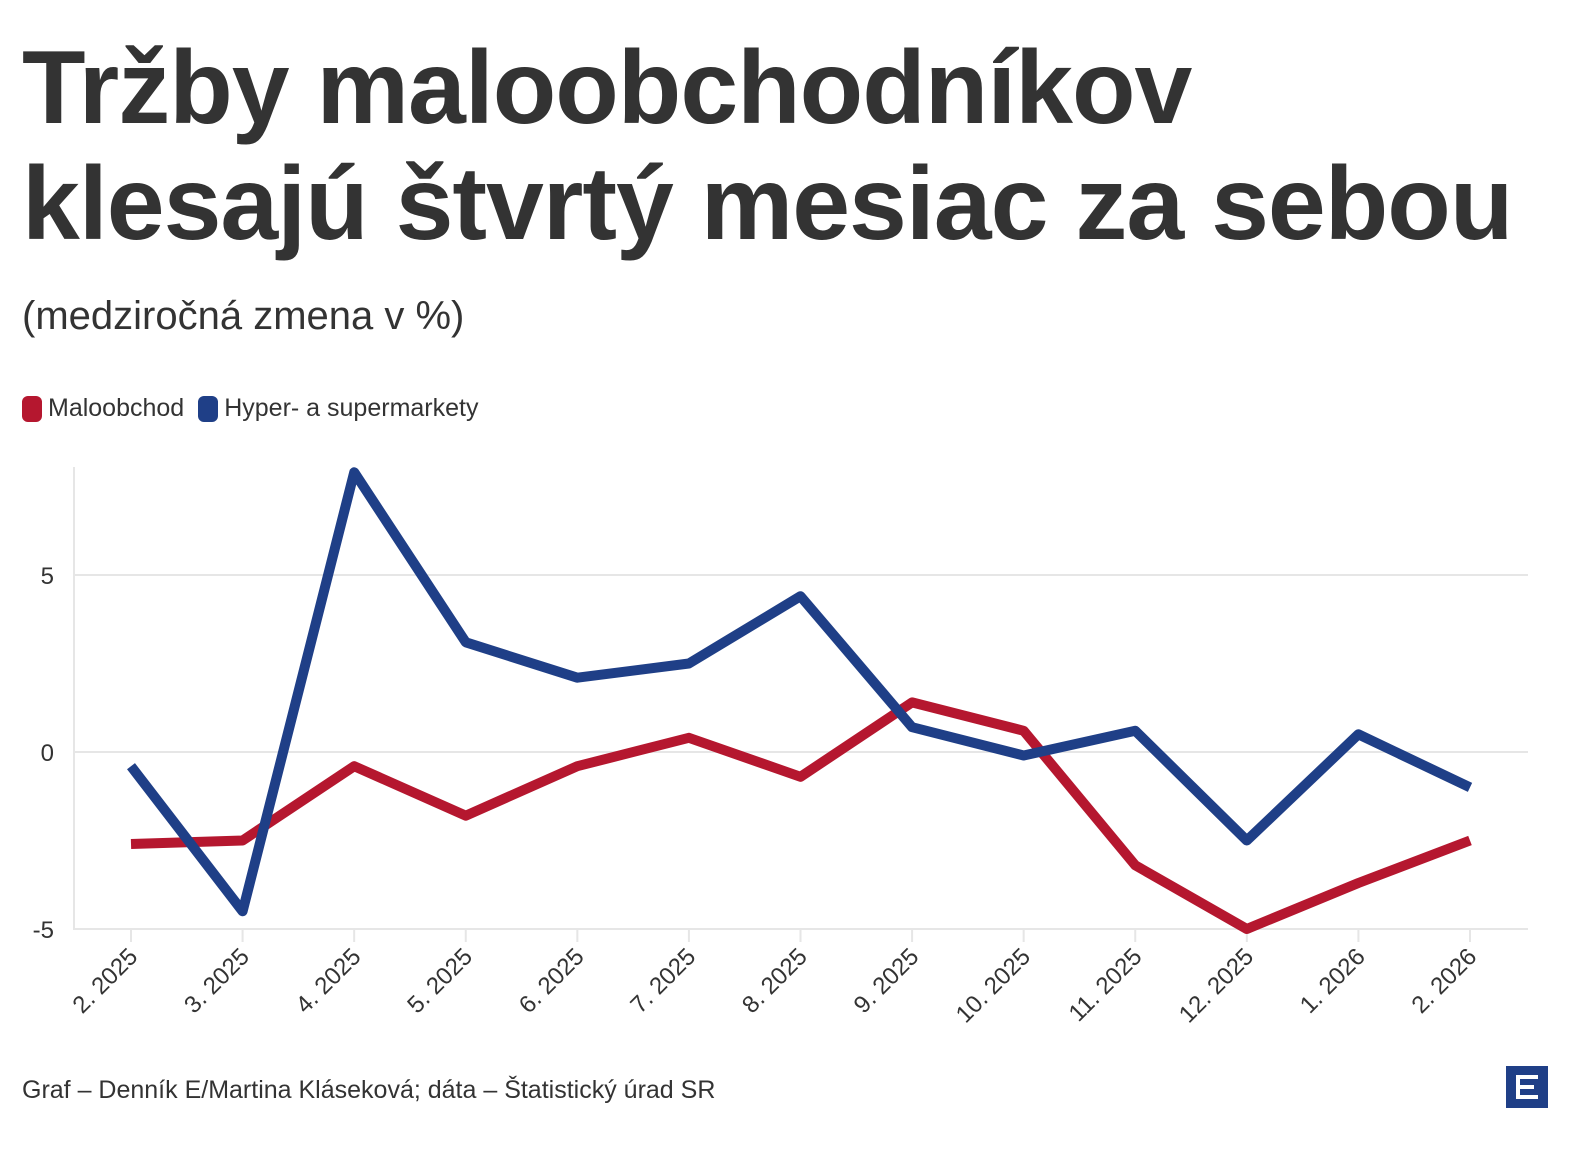 The image size is (1588, 1150). What do you see at coordinates (663, 981) in the screenshot?
I see `x-tick-label: 7. 2025` at bounding box center [663, 981].